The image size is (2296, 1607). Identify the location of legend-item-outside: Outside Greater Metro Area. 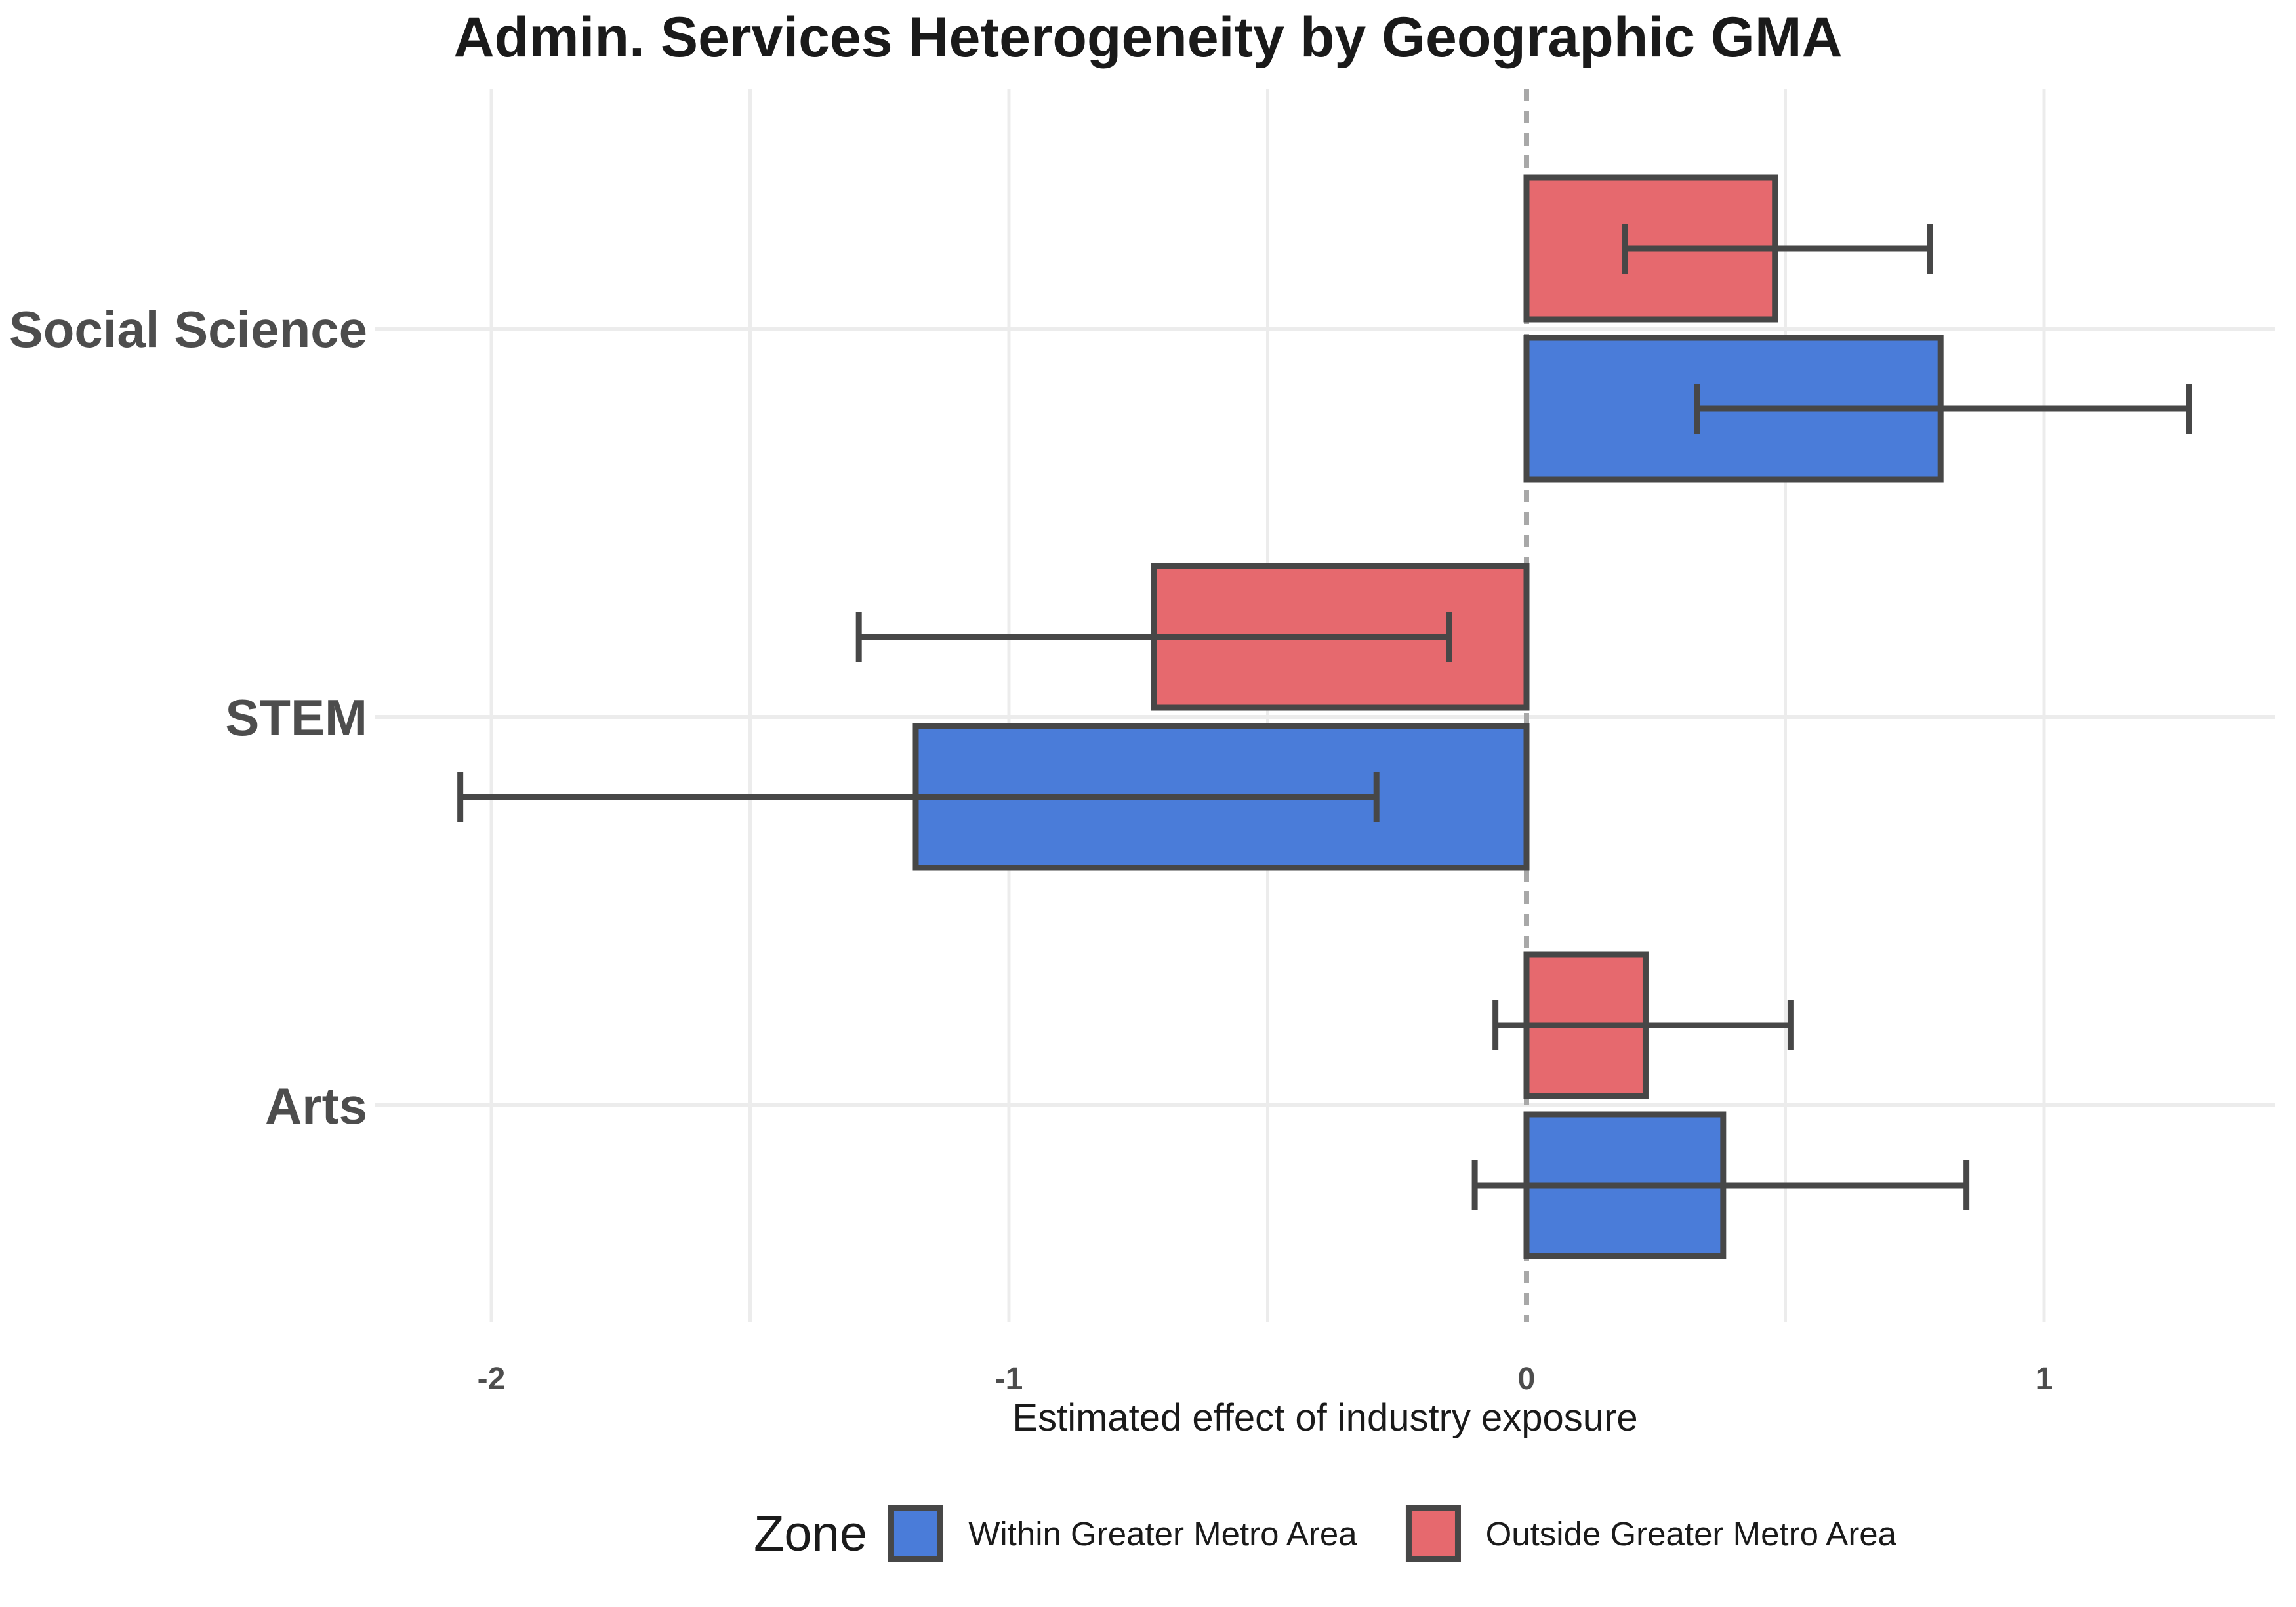
(1651, 1533).